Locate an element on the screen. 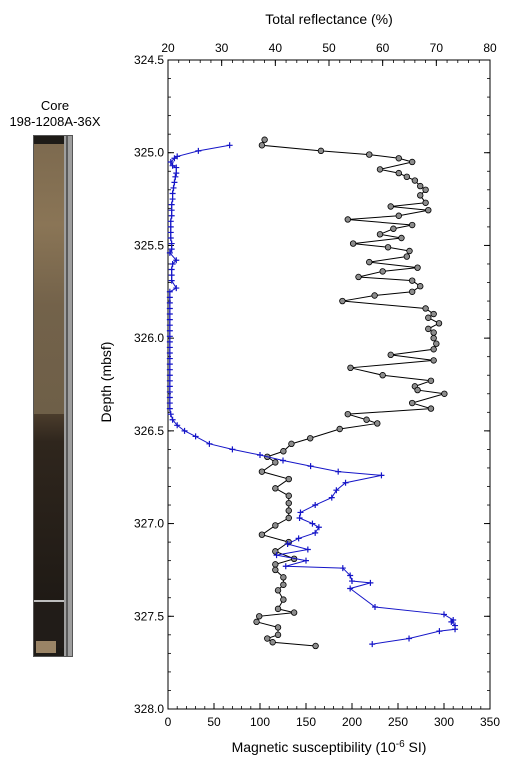 The width and height of the screenshot is (510, 764). core-label: Core 198-1208A-36X is located at coordinates (55, 114).